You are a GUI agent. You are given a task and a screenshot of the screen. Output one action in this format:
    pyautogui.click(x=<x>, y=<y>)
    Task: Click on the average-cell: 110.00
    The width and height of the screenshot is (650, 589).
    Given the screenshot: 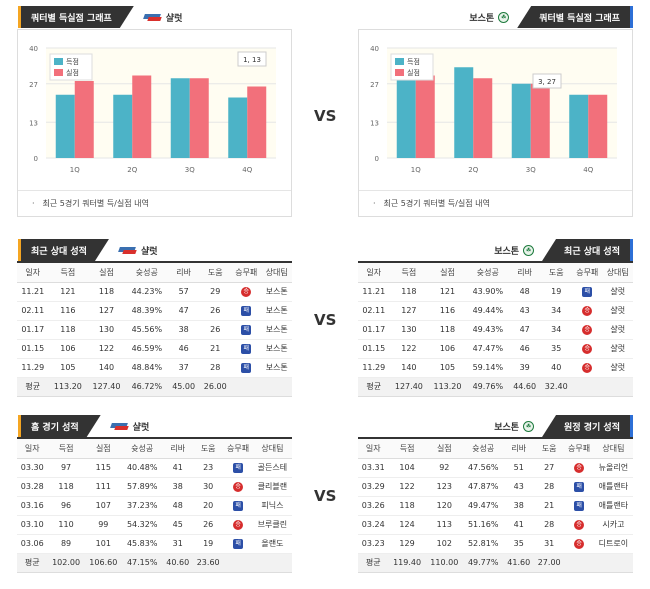 What is the action you would take?
    pyautogui.click(x=444, y=563)
    